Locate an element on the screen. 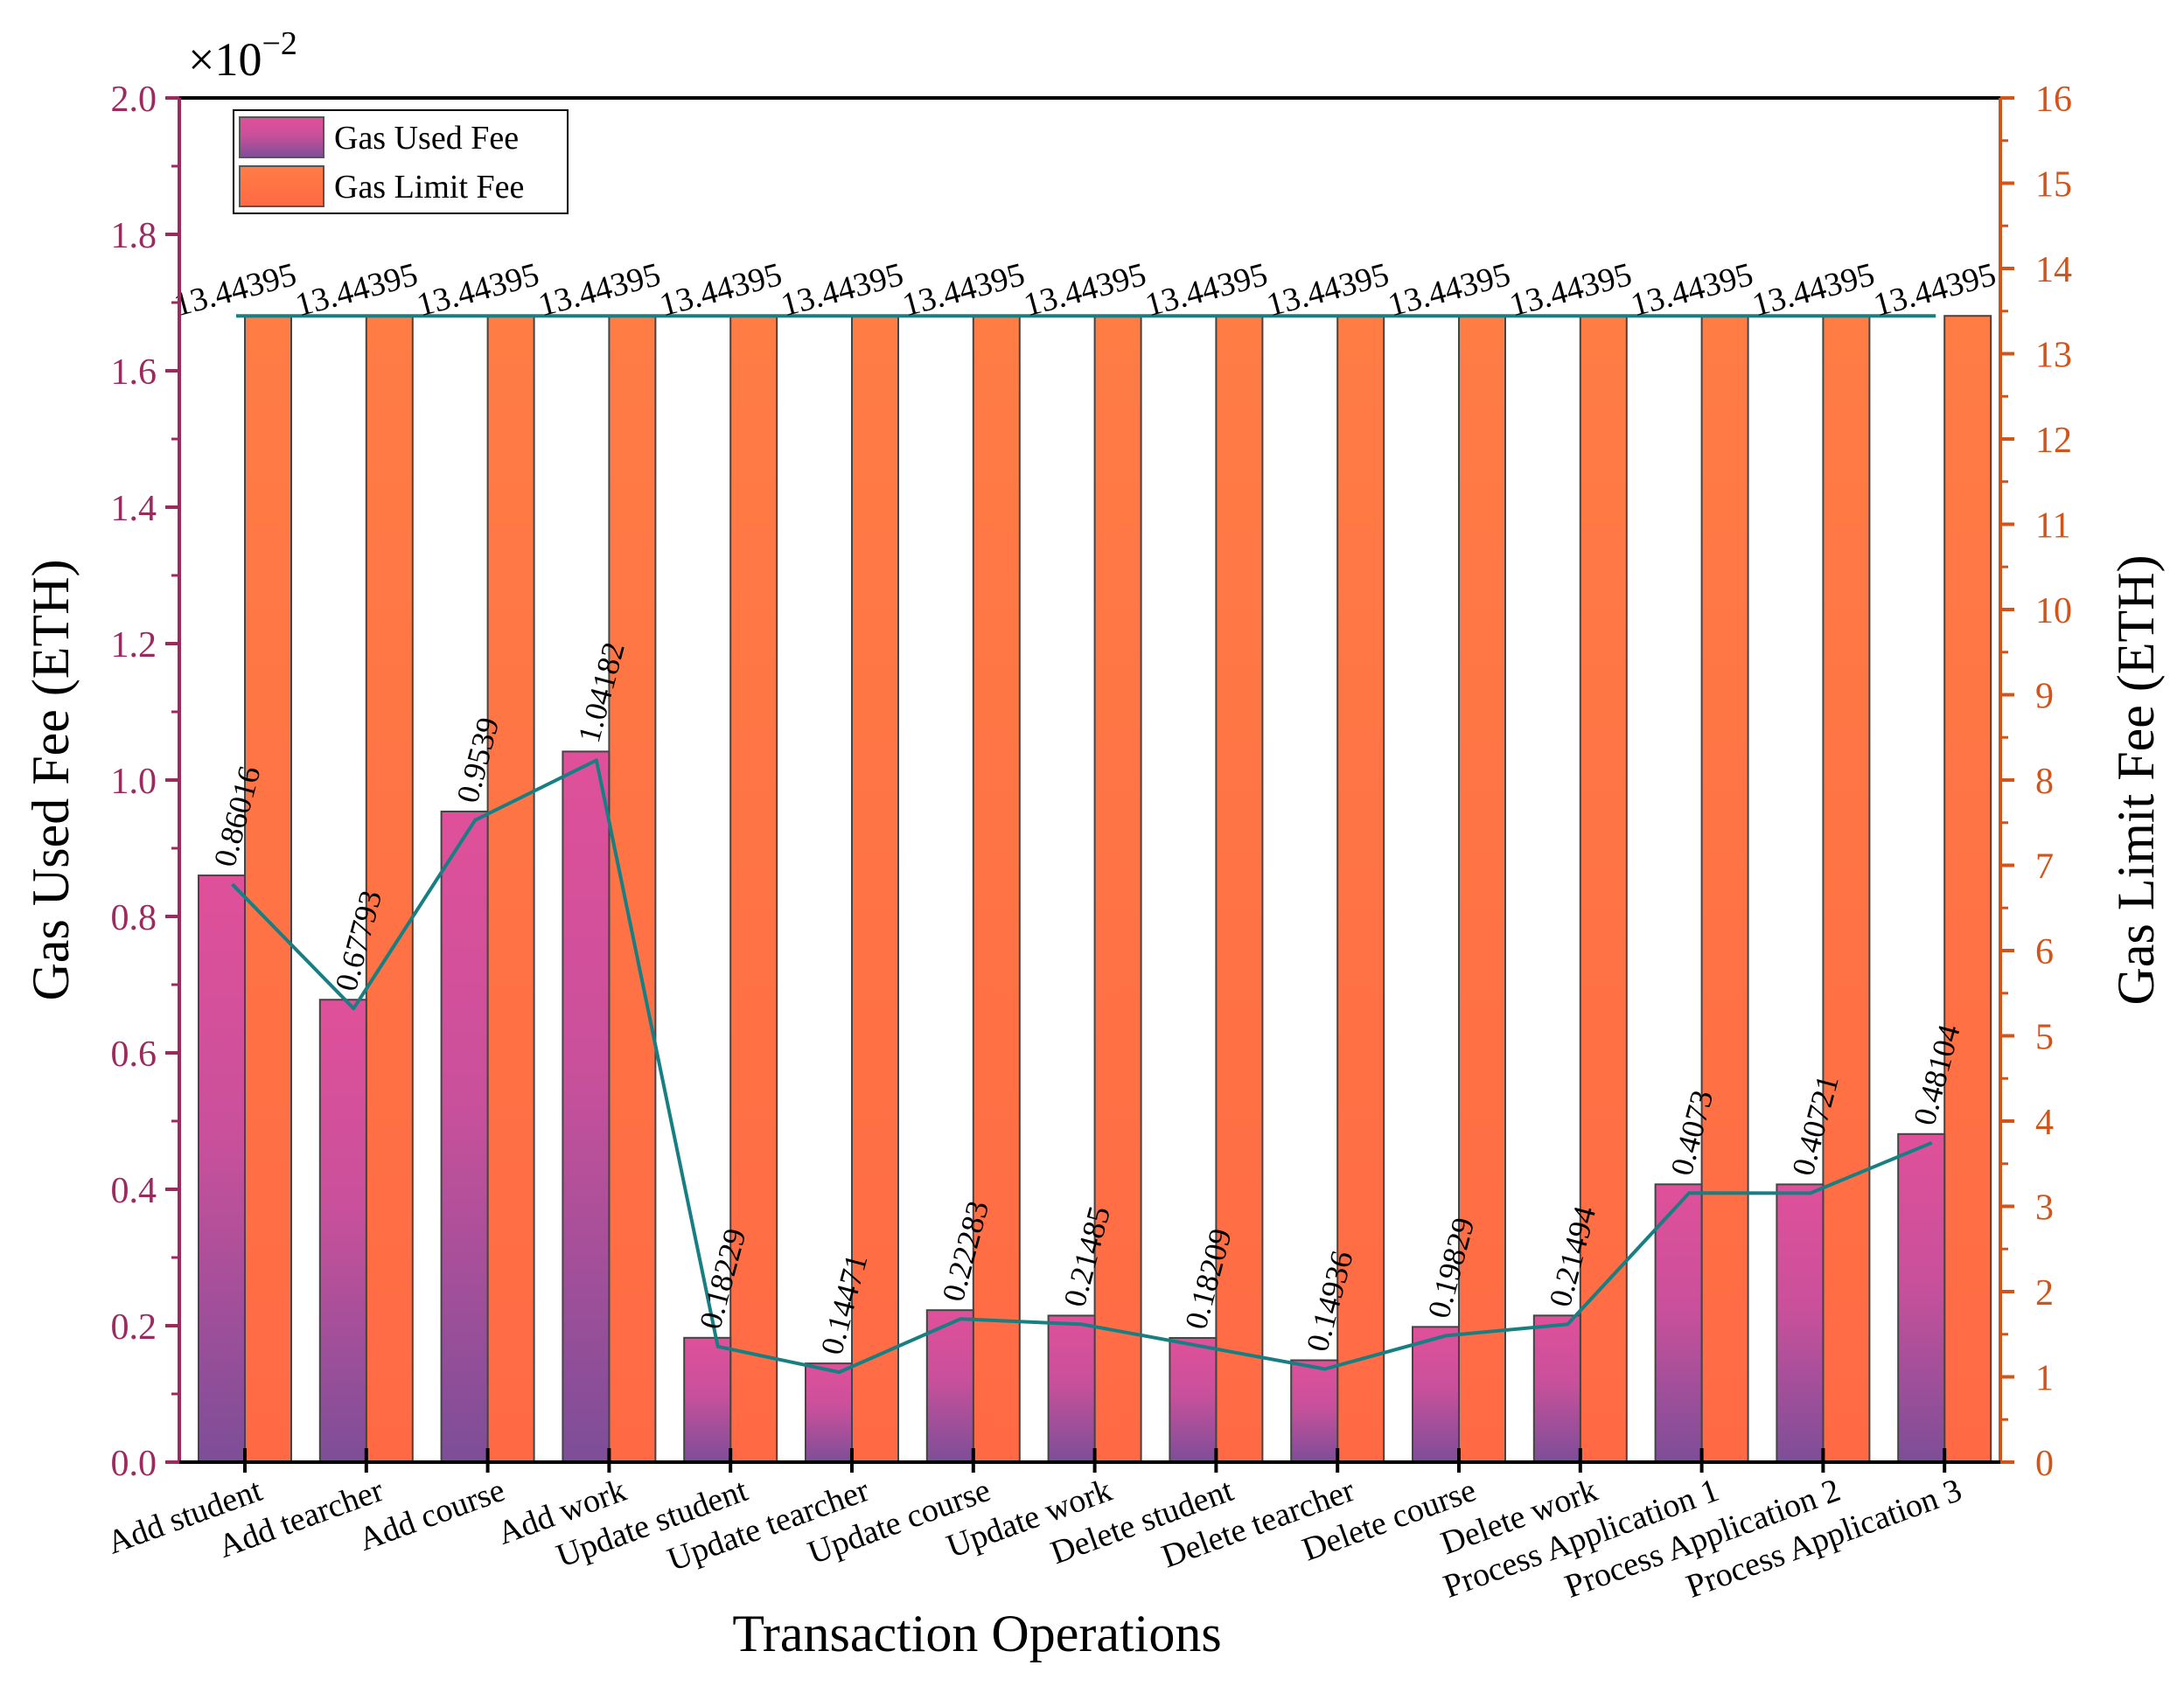 The width and height of the screenshot is (2184, 1686). limit-value-label-9: 13.44395 is located at coordinates (1328, 290).